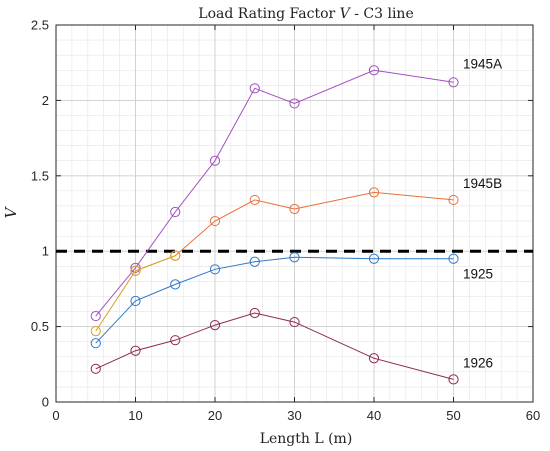  Describe the element at coordinates (453, 415) in the screenshot. I see `x-tick-label: 50` at that location.